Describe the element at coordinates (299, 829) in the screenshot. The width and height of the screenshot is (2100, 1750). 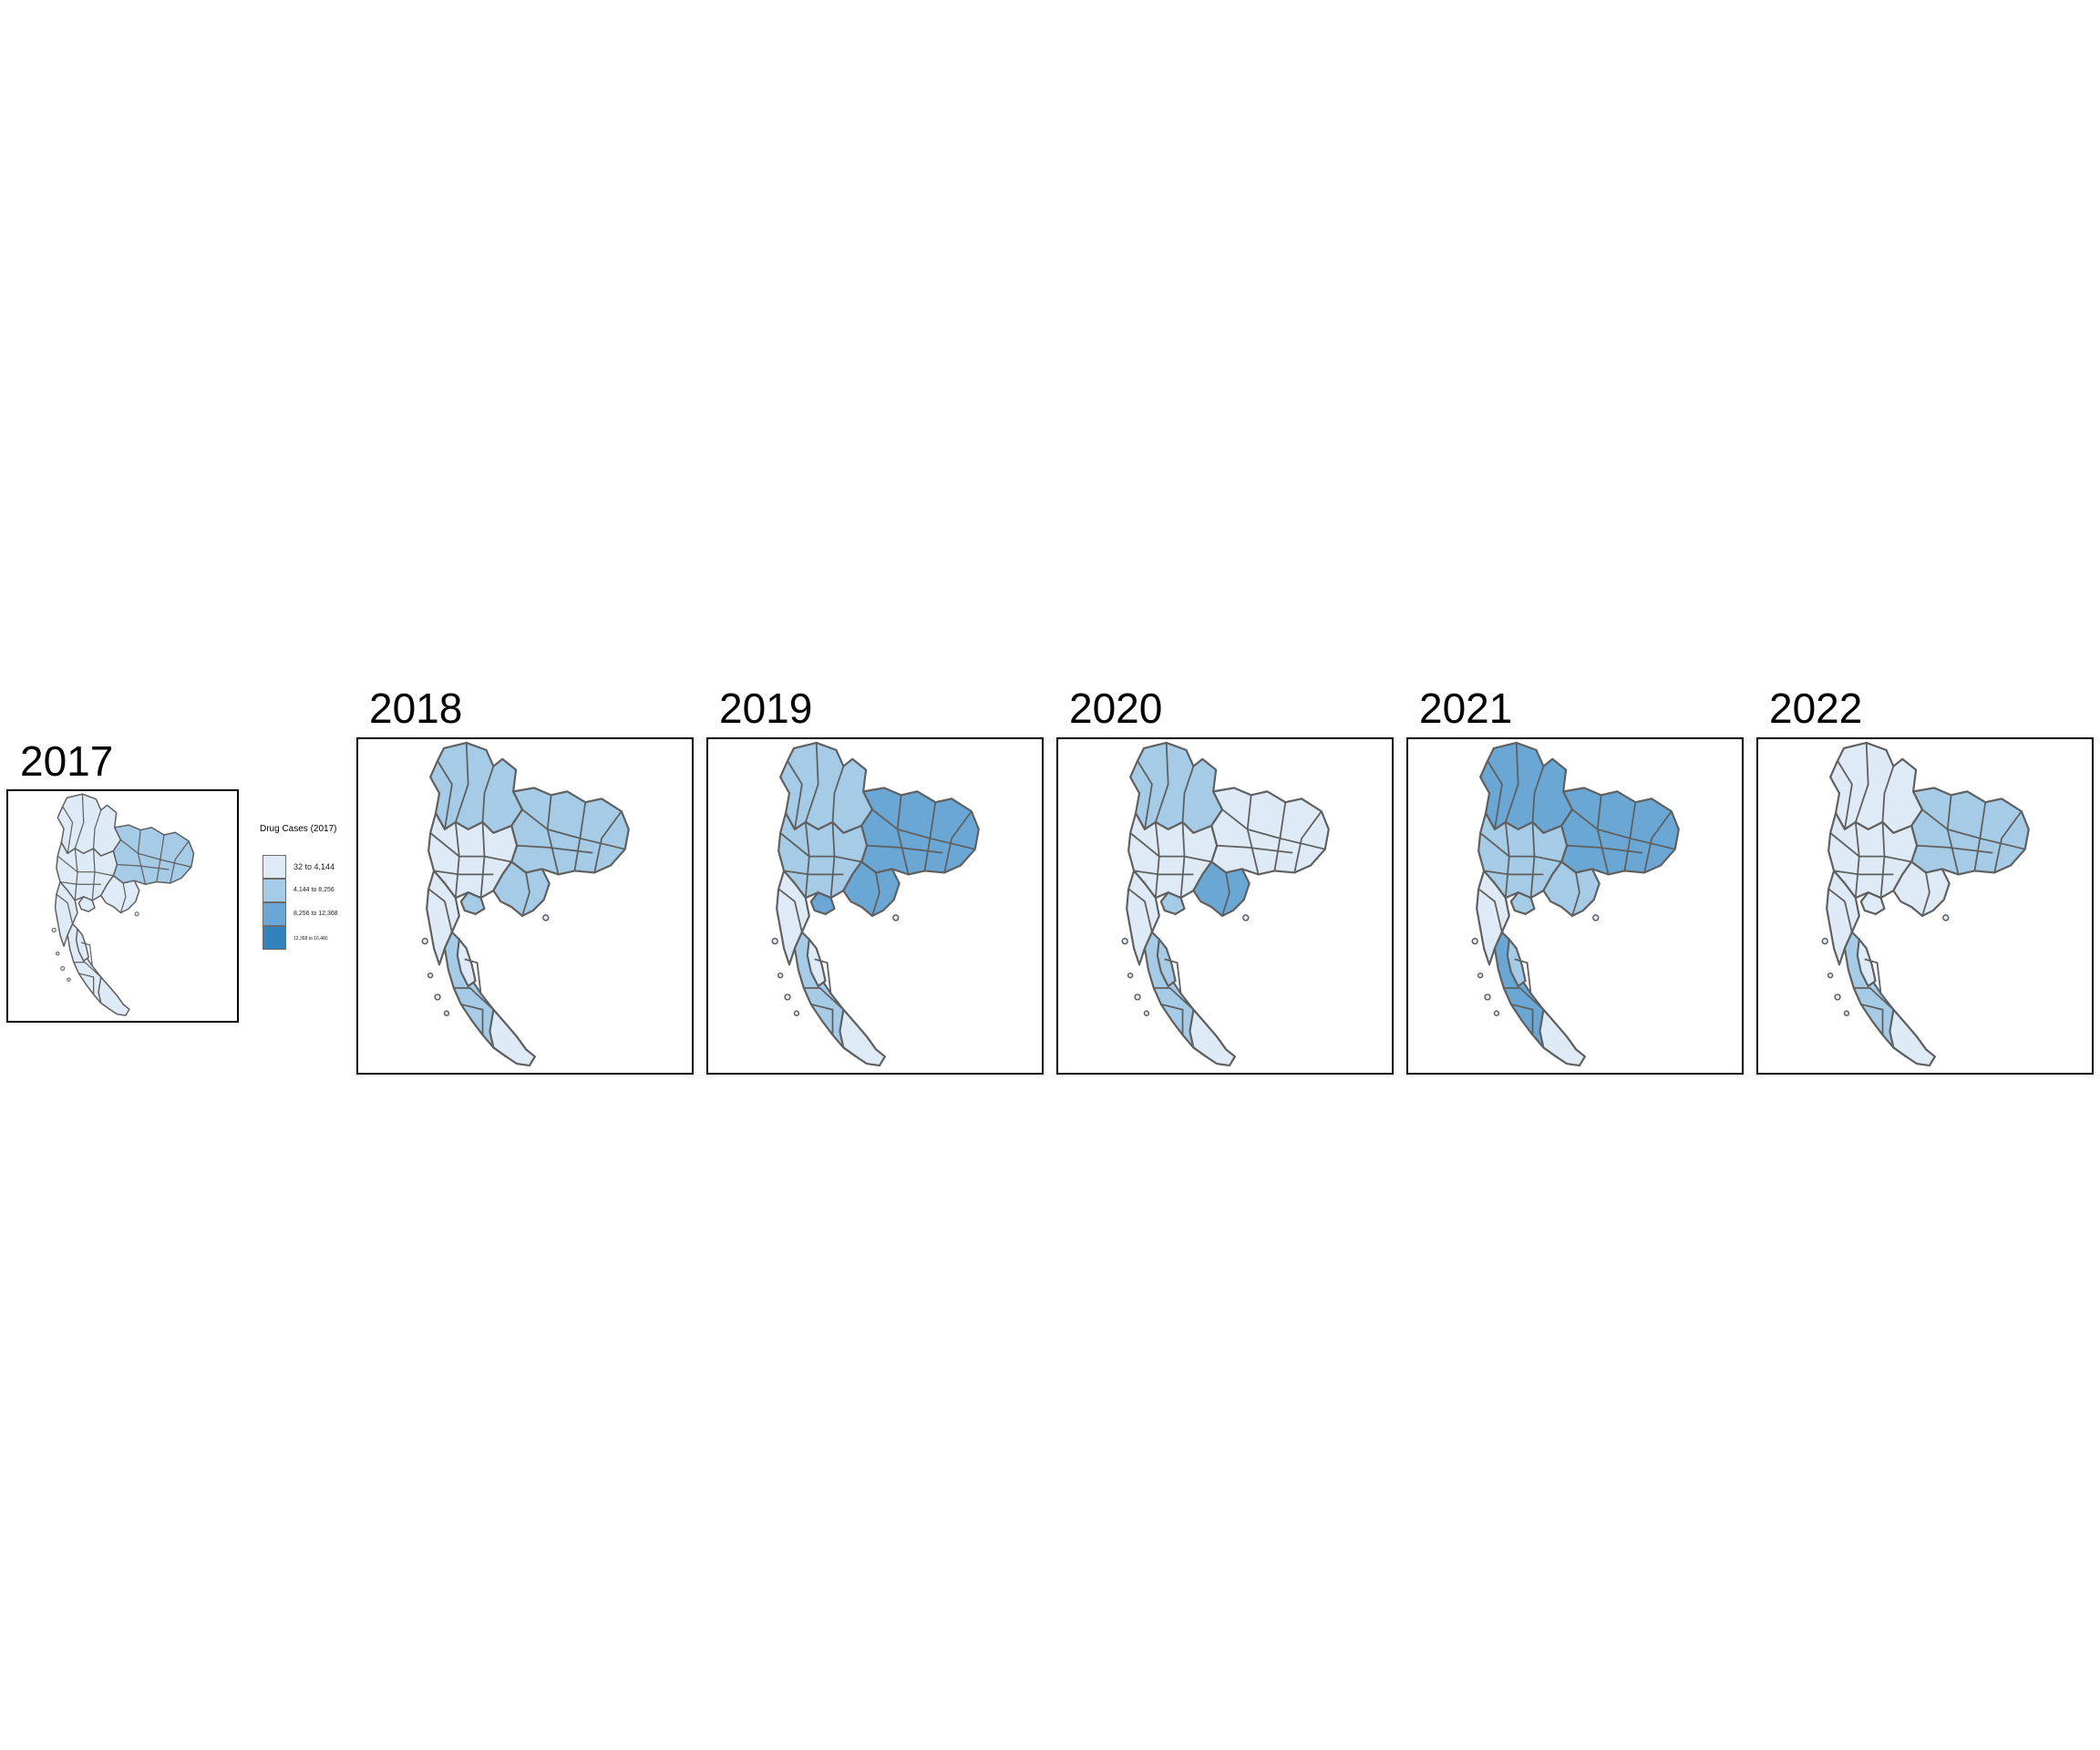
I see `legend-title: Drug Cases (2017)` at that location.